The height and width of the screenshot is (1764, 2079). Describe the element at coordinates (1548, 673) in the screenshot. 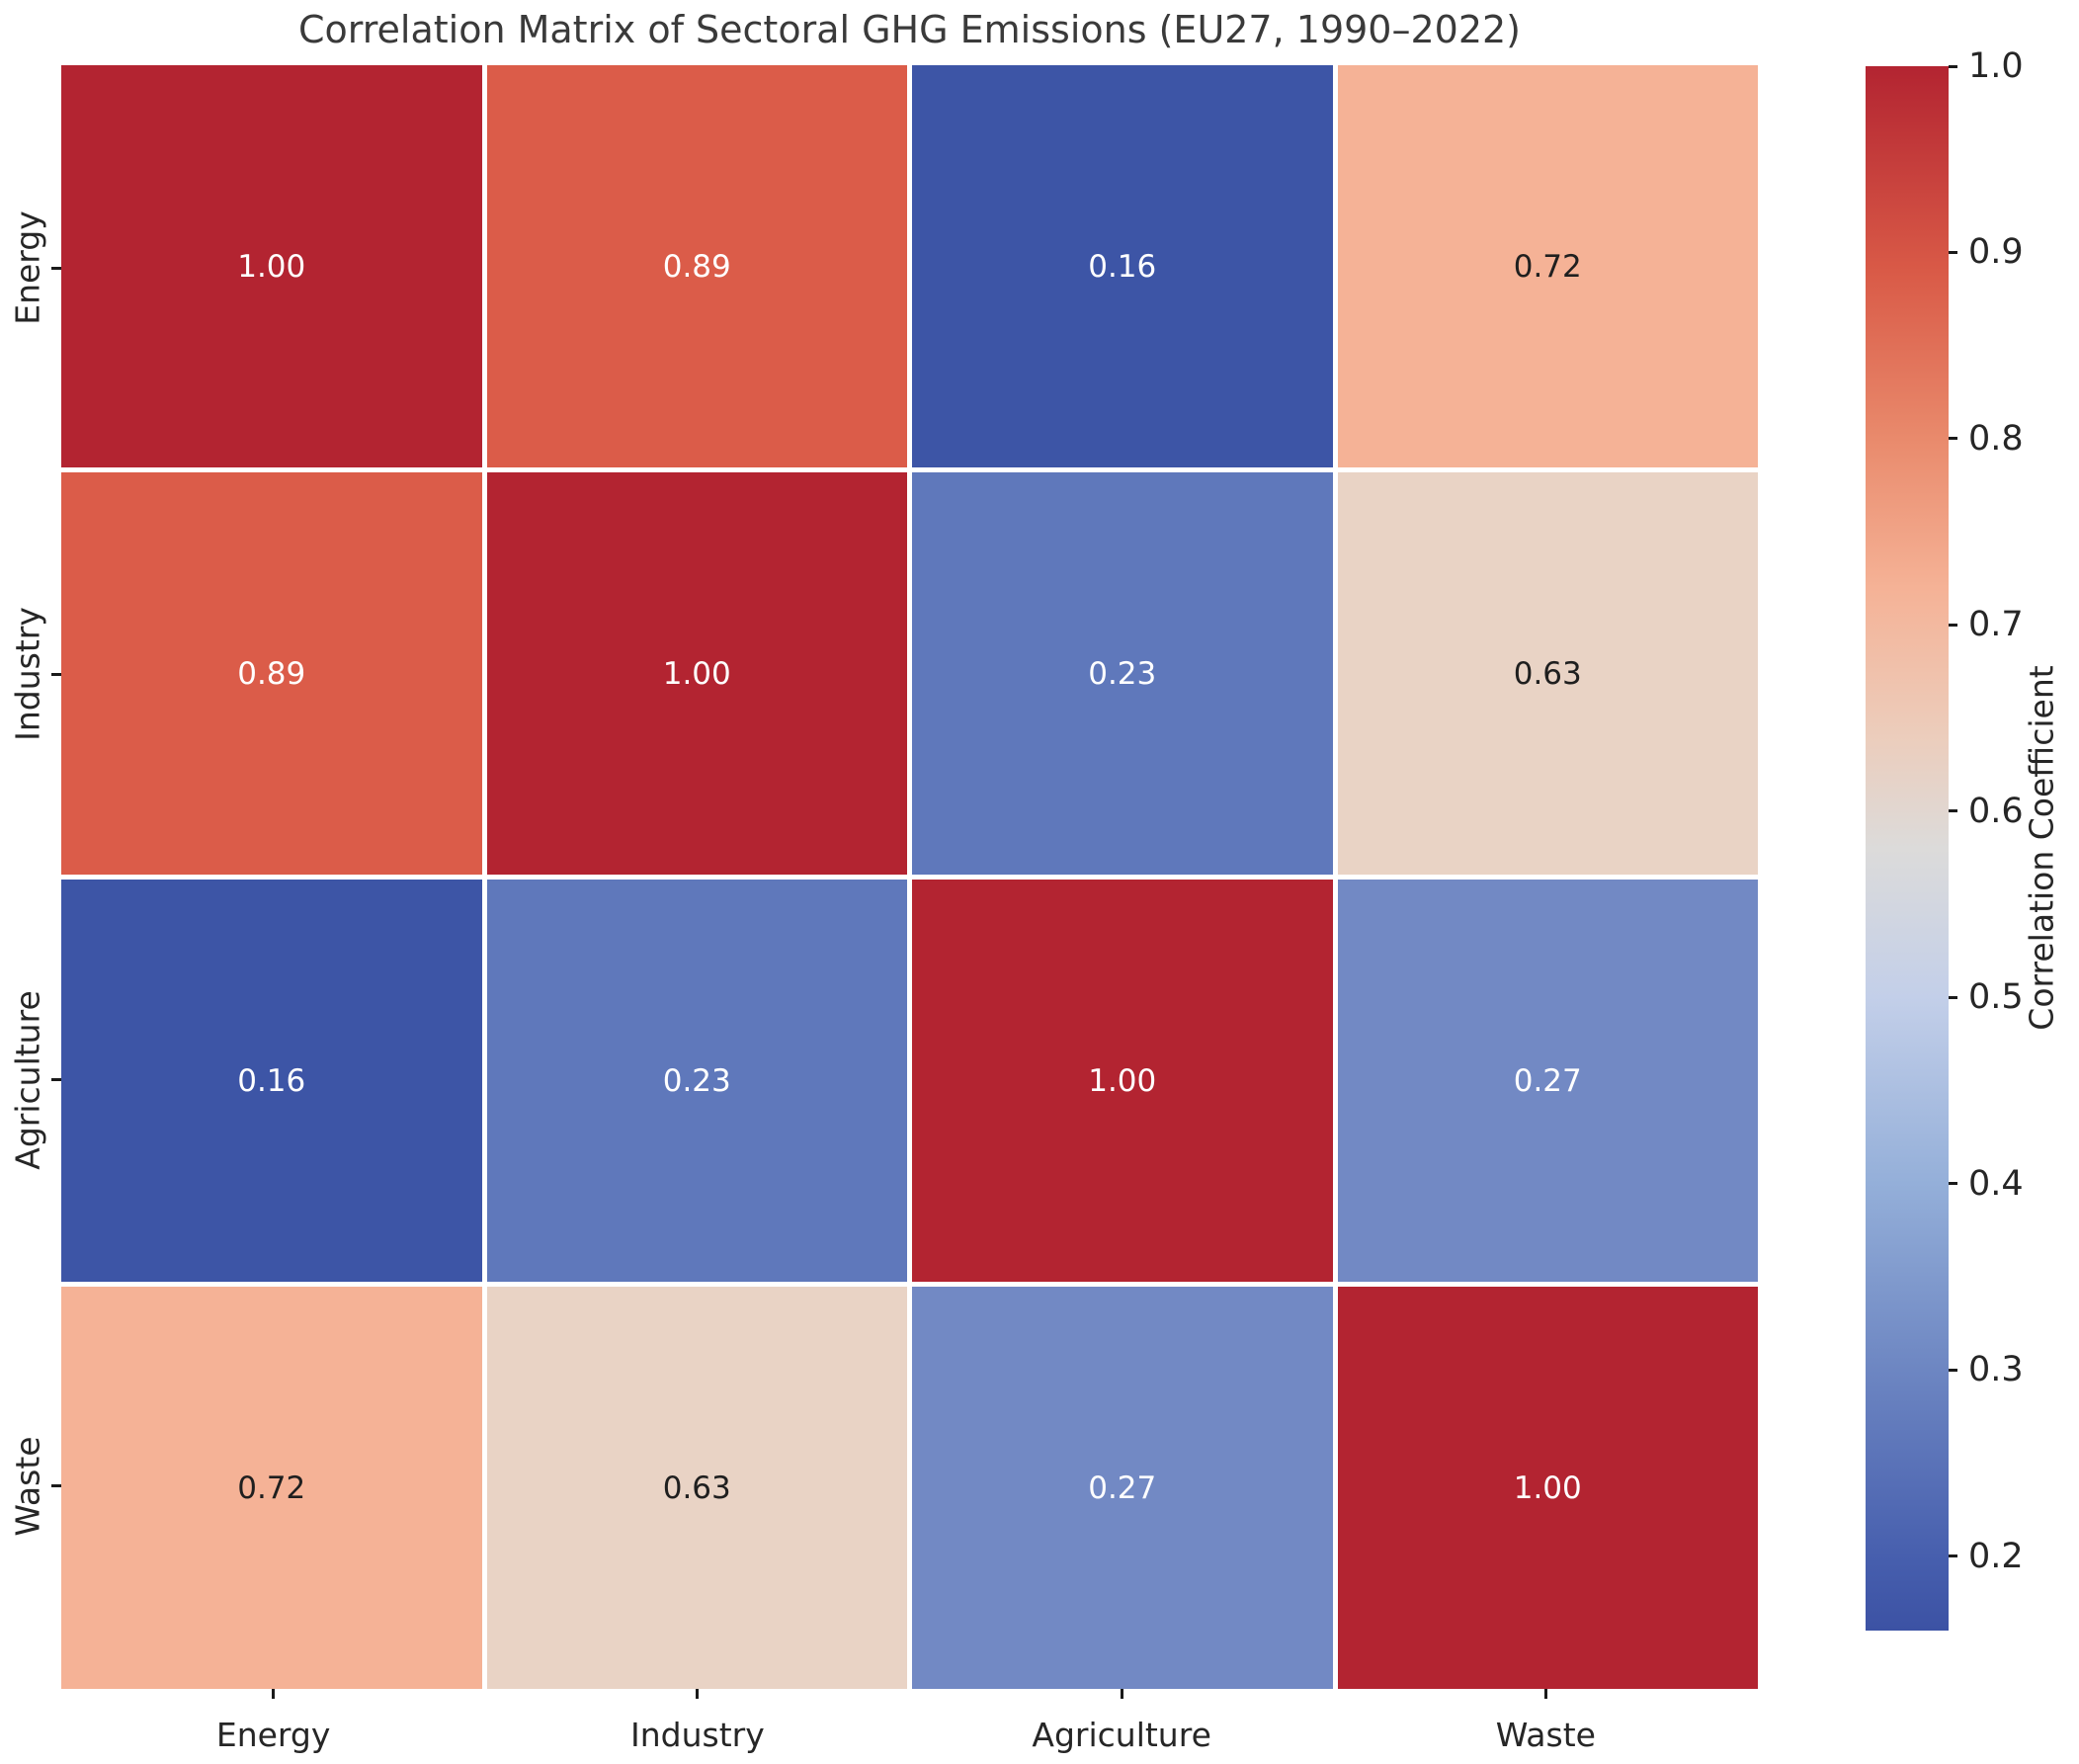

I see `heatmap-cell-industry-waste: 0.63` at that location.